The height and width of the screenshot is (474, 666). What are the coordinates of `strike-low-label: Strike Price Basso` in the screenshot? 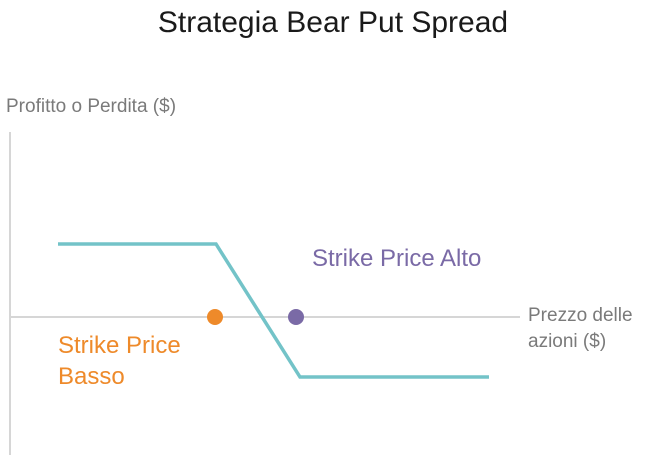 It's located at (119, 361).